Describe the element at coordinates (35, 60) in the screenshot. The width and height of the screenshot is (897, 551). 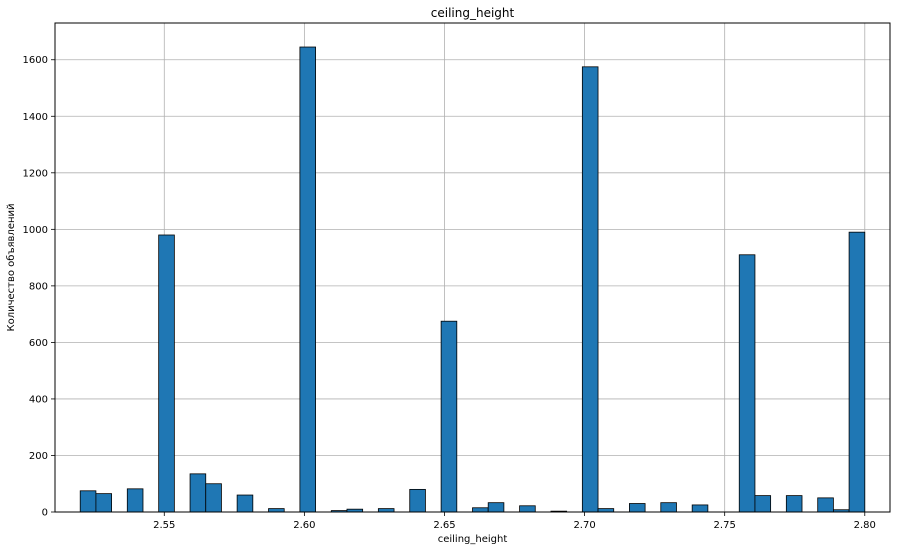
I see `y-tick-label: 1600` at that location.